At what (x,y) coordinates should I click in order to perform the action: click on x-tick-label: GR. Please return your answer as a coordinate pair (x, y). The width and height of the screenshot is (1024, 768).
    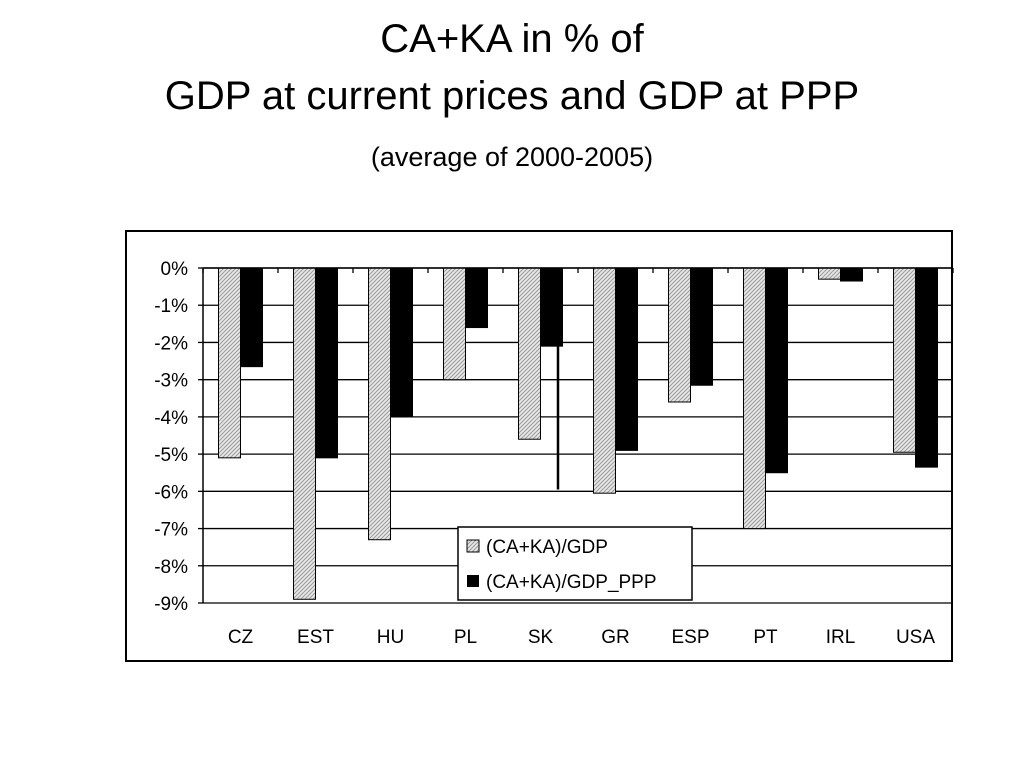
    Looking at the image, I should click on (615, 637).